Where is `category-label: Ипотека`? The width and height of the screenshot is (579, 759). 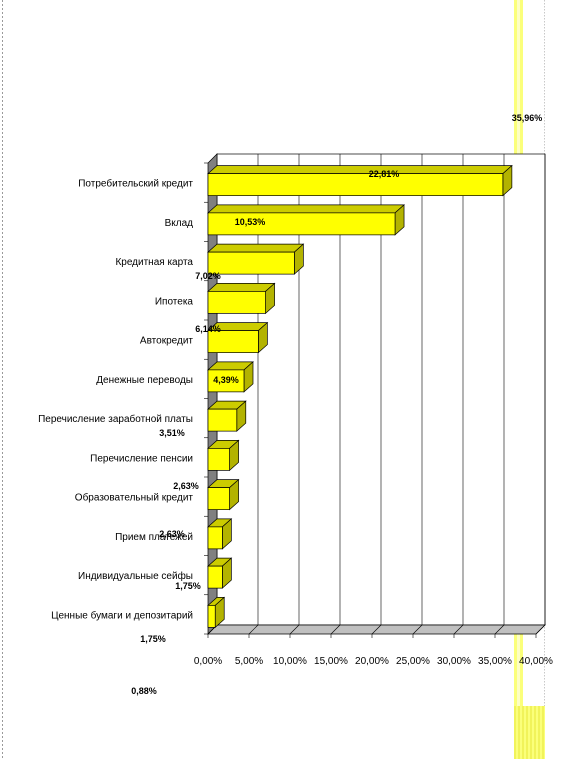
category-label: Ипотека is located at coordinates (174, 301).